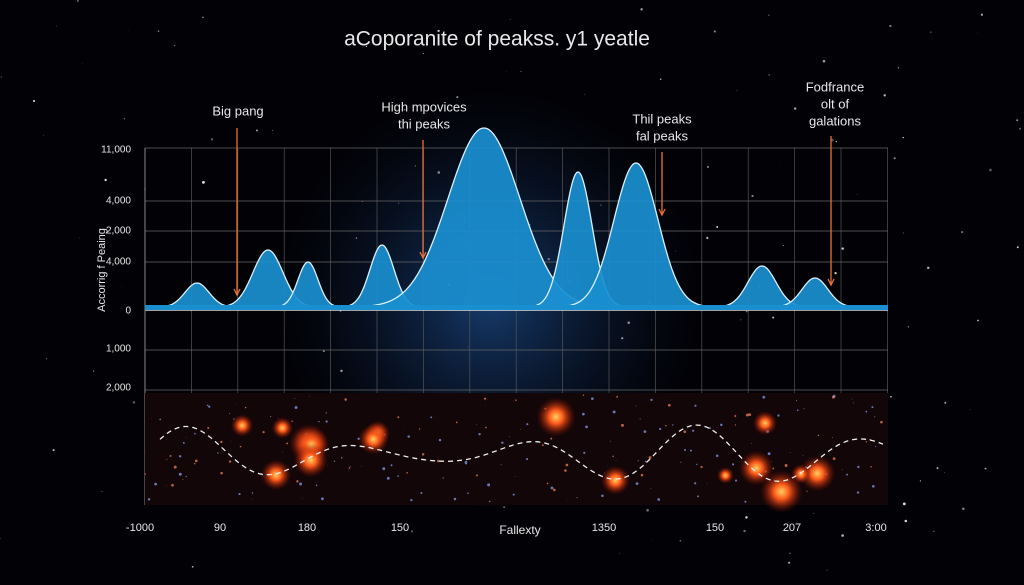 This screenshot has width=1024, height=585. Describe the element at coordinates (307, 528) in the screenshot. I see `x-tick-label: 180` at that location.